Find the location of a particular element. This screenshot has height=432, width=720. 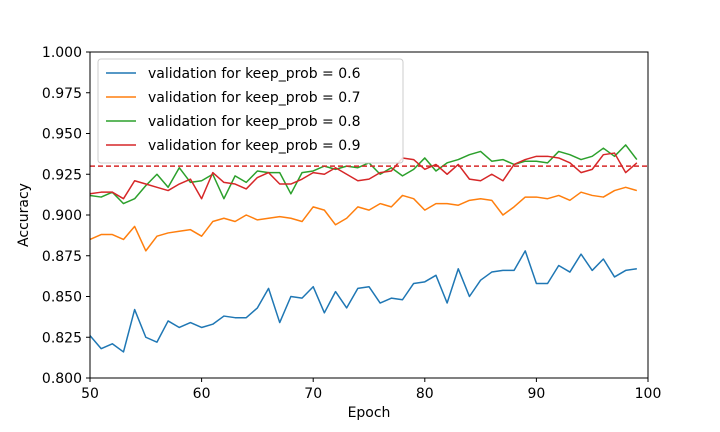

y-axis-label: Accuracy is located at coordinates (24, 215).